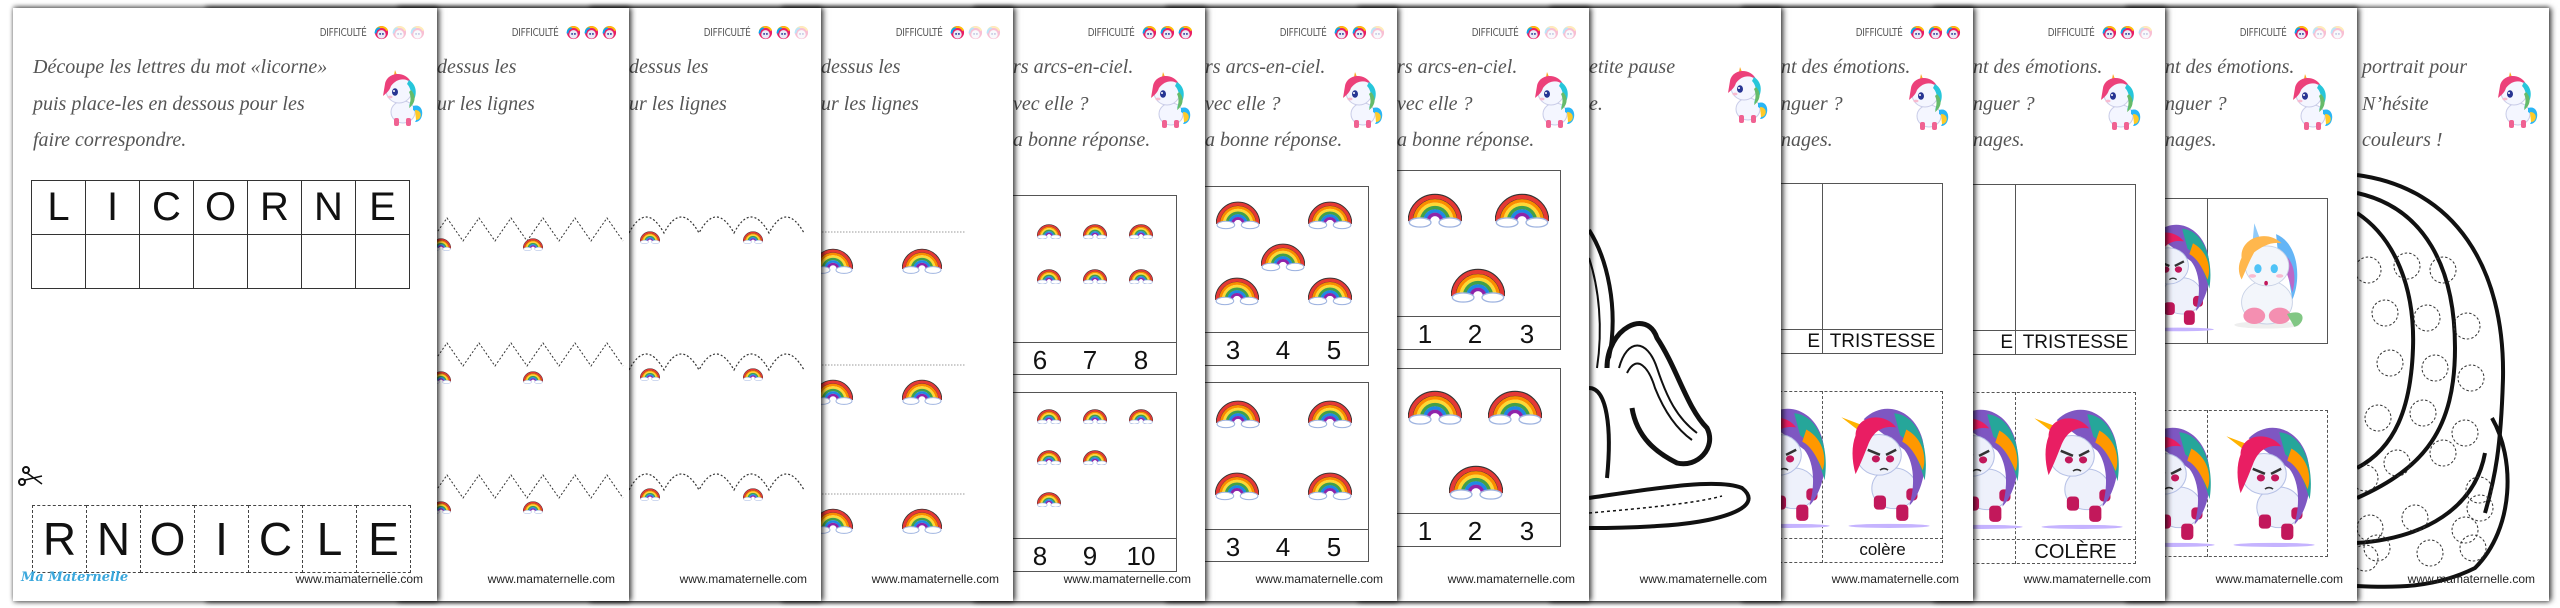 The image size is (2560, 608). I want to click on scrambled-letter-card: L, so click(329, 539).